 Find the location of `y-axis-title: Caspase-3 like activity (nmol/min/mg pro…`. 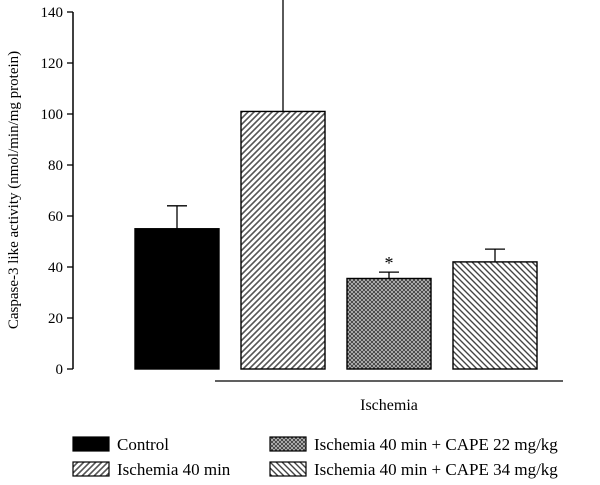

y-axis-title: Caspase-3 like activity (nmol/min/mg pro… is located at coordinates (14, 190).